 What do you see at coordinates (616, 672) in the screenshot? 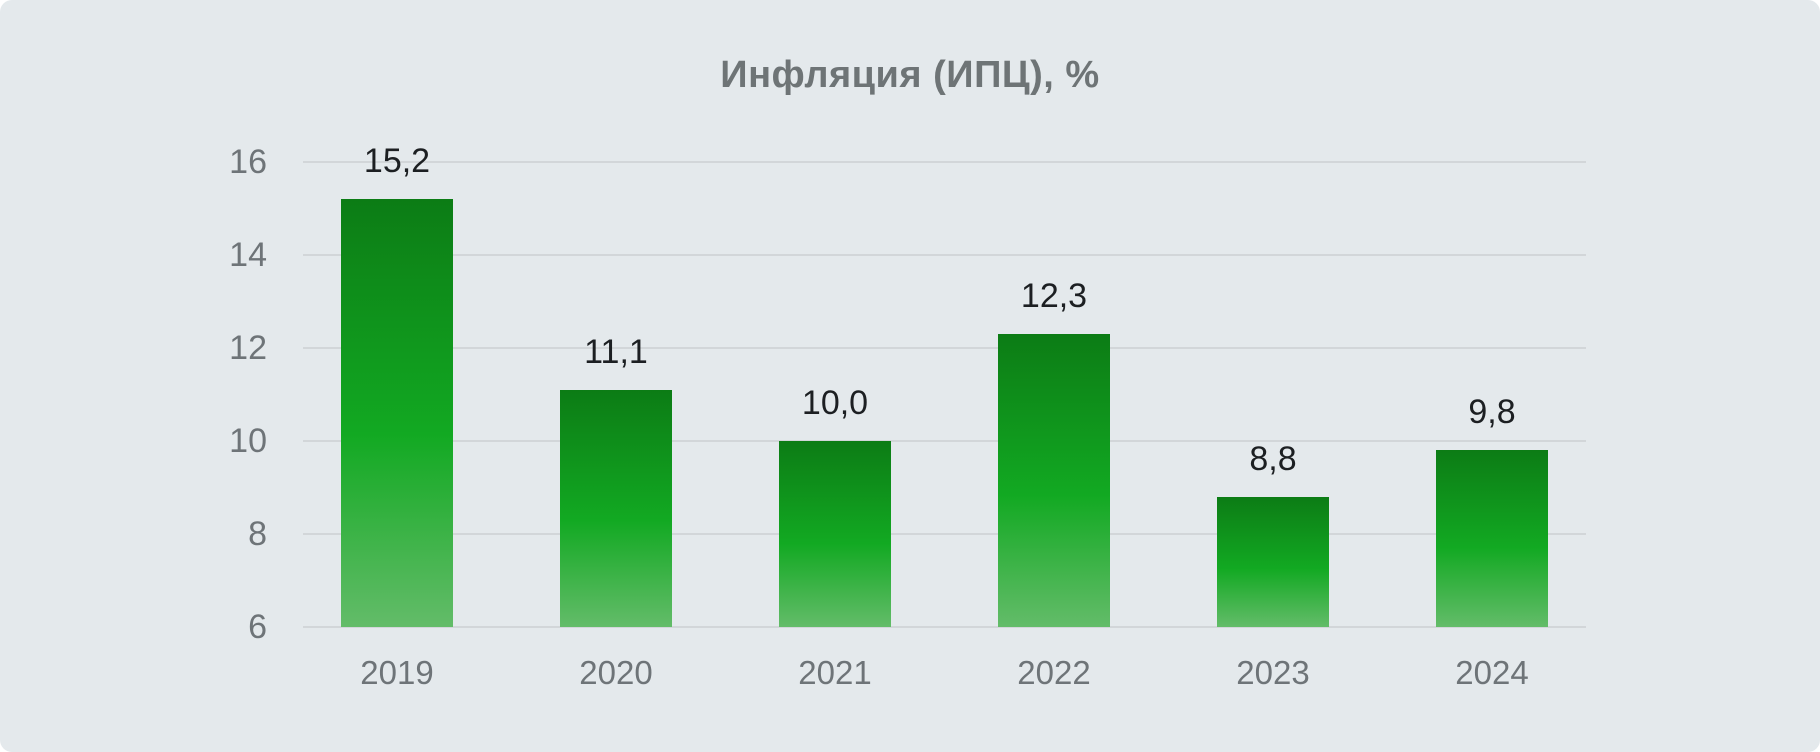
I see `x-axis-tick-label: 2020` at bounding box center [616, 672].